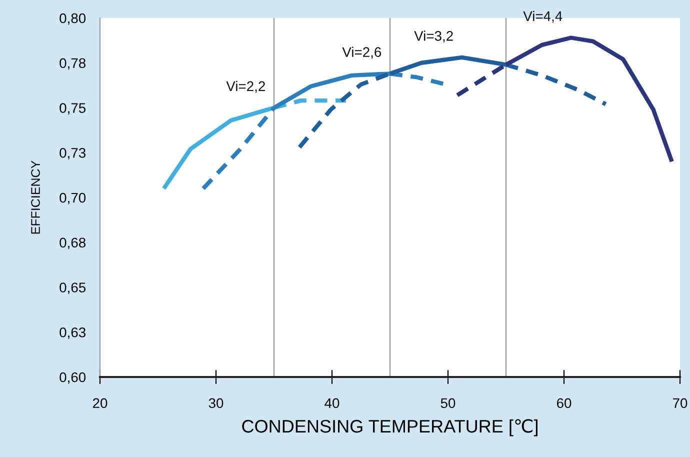 Image resolution: width=690 pixels, height=457 pixels. I want to click on y-tick-label: 0,65, so click(73, 288).